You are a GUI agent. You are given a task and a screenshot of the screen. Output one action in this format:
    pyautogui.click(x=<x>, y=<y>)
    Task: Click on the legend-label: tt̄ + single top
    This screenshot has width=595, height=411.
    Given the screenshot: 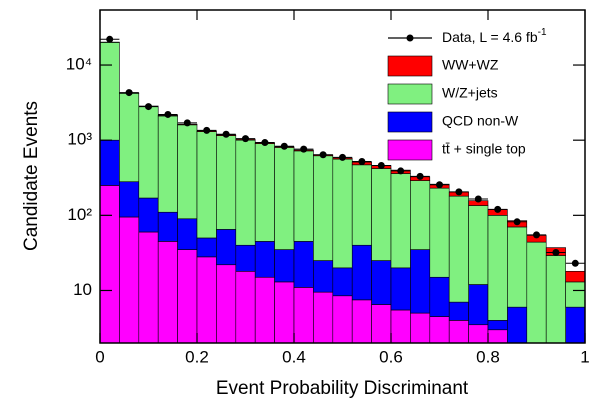 What is the action you would take?
    pyautogui.click(x=484, y=149)
    